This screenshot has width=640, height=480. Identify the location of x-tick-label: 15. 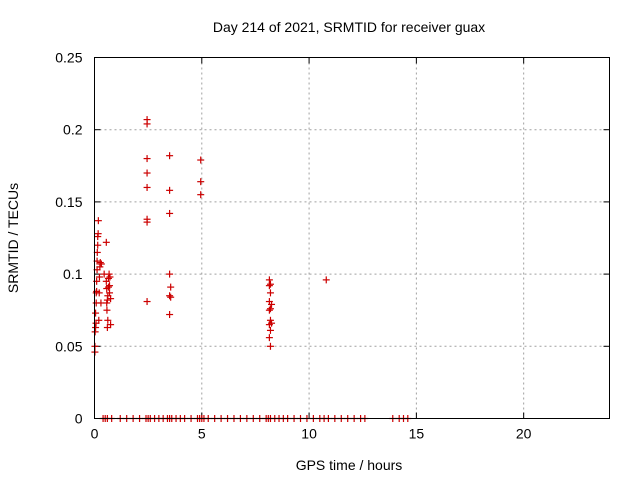
(417, 434).